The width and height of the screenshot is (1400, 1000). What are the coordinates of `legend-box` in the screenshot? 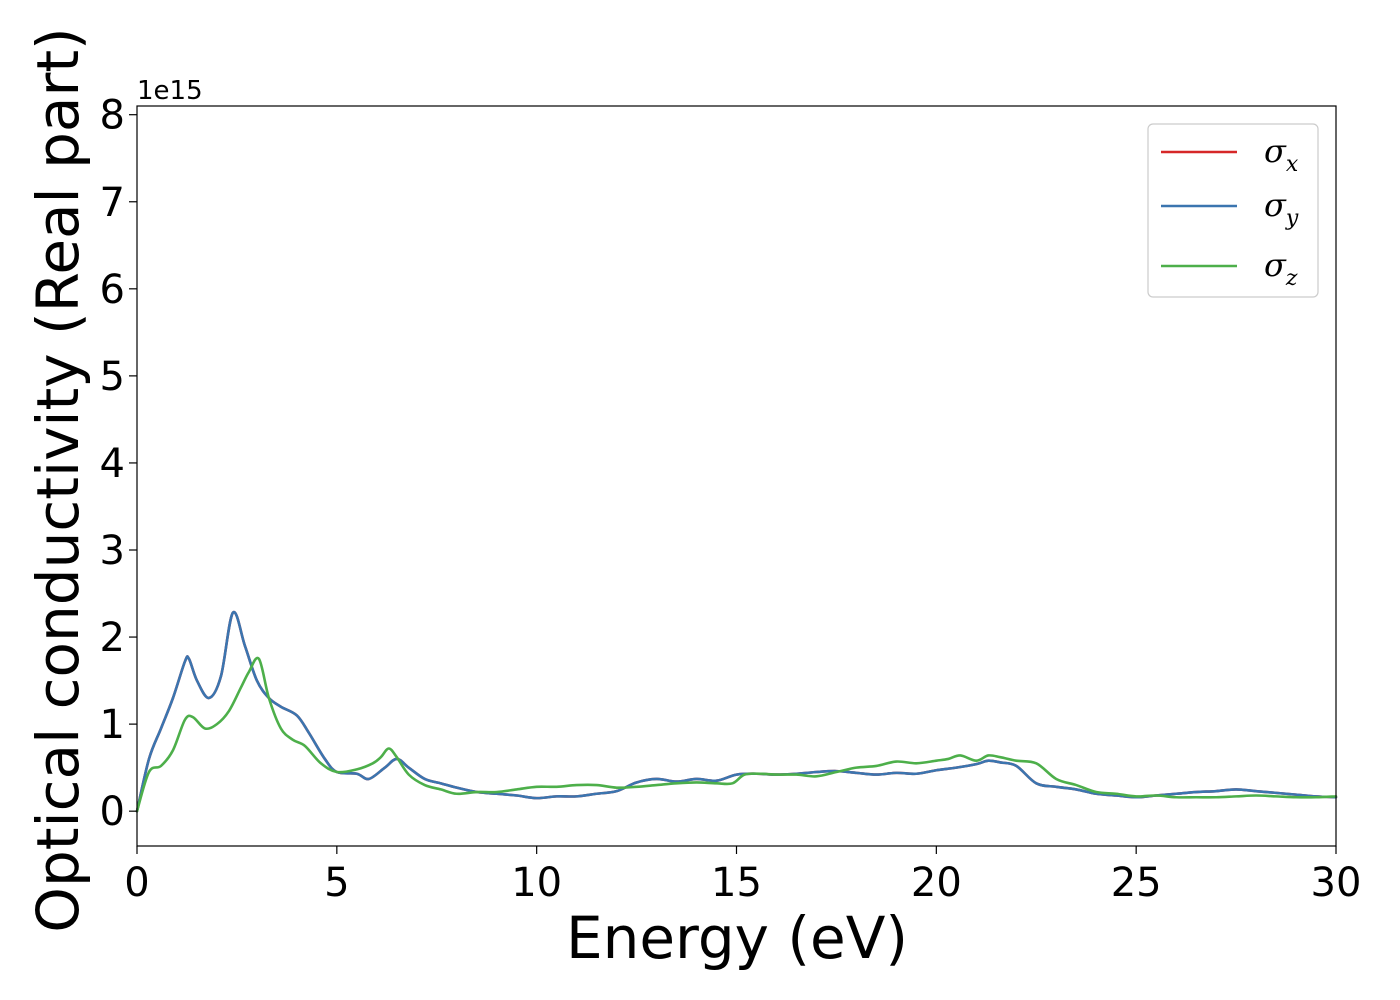 It's located at (1233, 210).